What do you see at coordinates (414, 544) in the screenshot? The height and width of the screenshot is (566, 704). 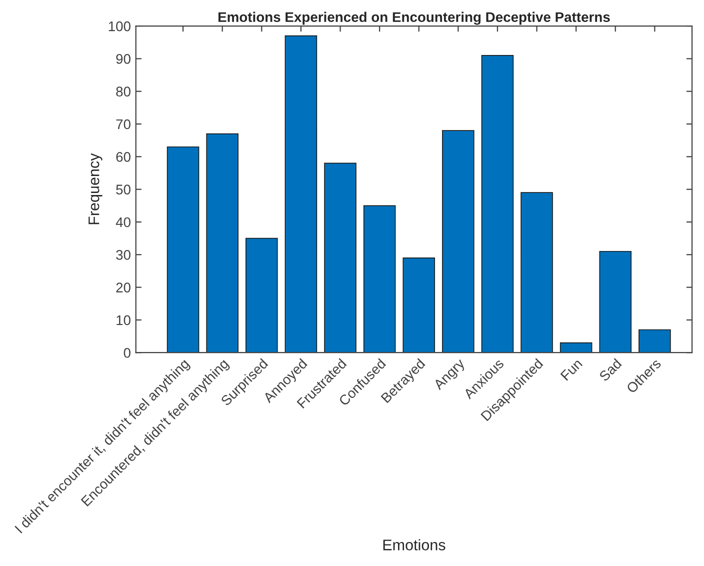 I see `x-axis-title: Emotions` at bounding box center [414, 544].